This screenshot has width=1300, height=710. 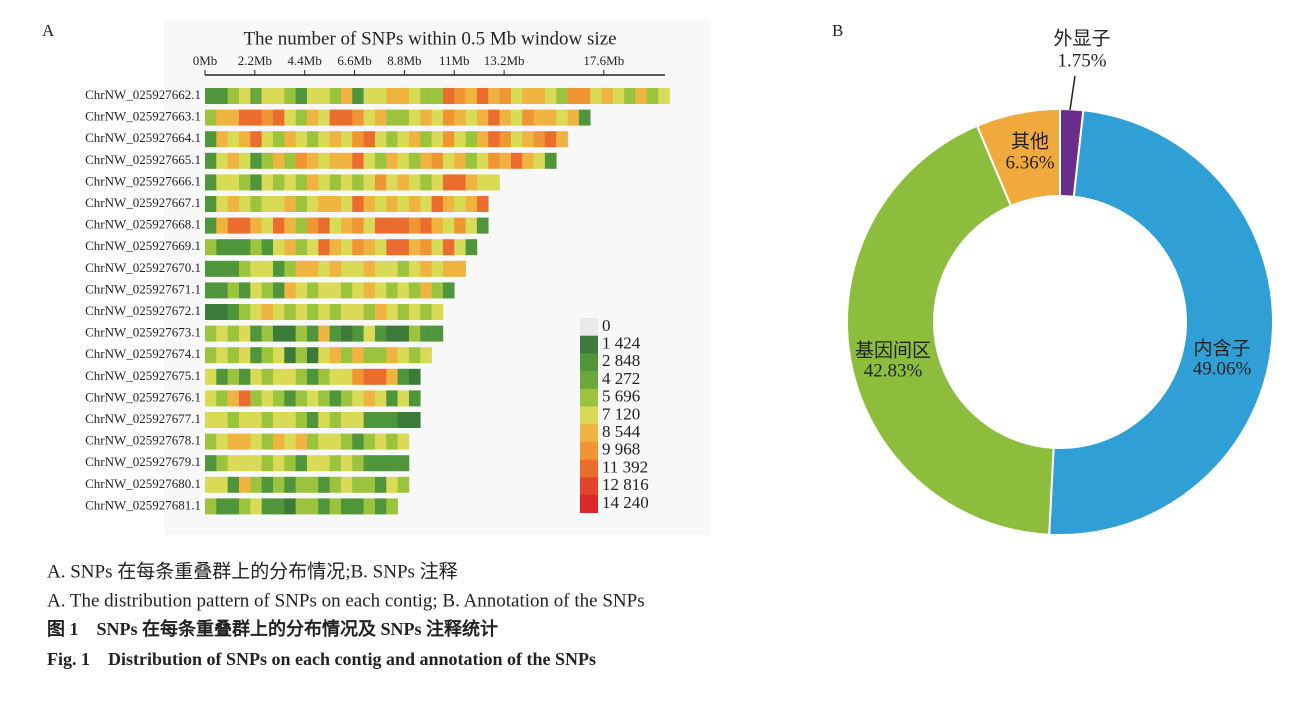 I want to click on legend-label: 2 848, so click(x=621, y=360).